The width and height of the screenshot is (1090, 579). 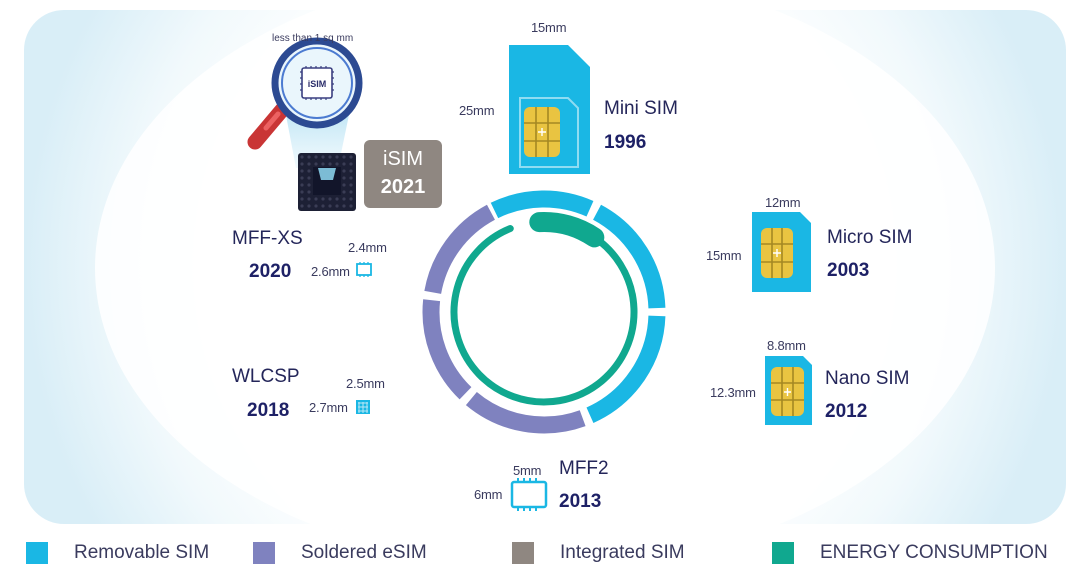 I want to click on mini-sim-card, so click(x=549, y=109).